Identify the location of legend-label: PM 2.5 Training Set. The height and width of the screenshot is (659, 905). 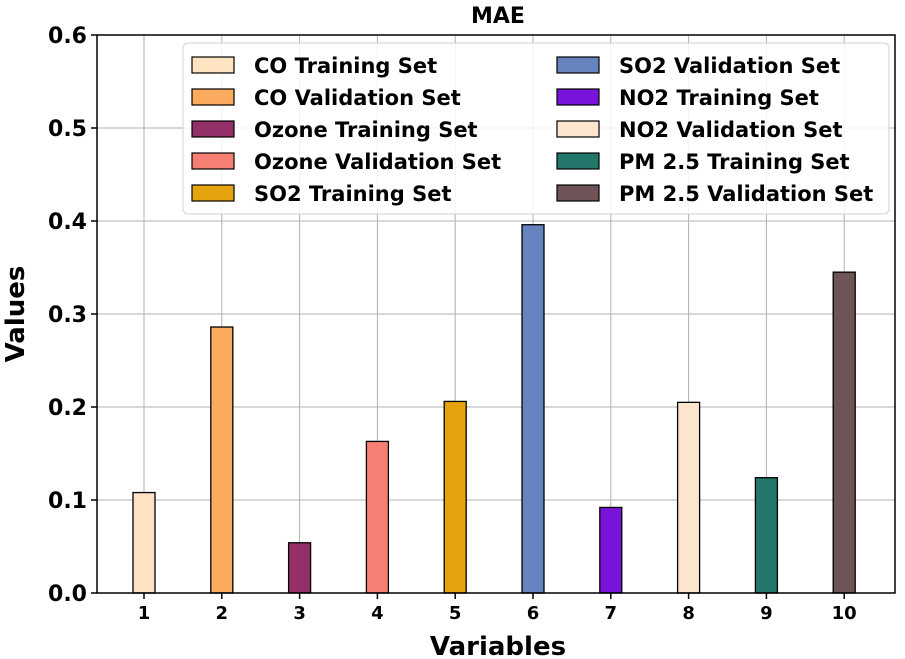
(734, 162).